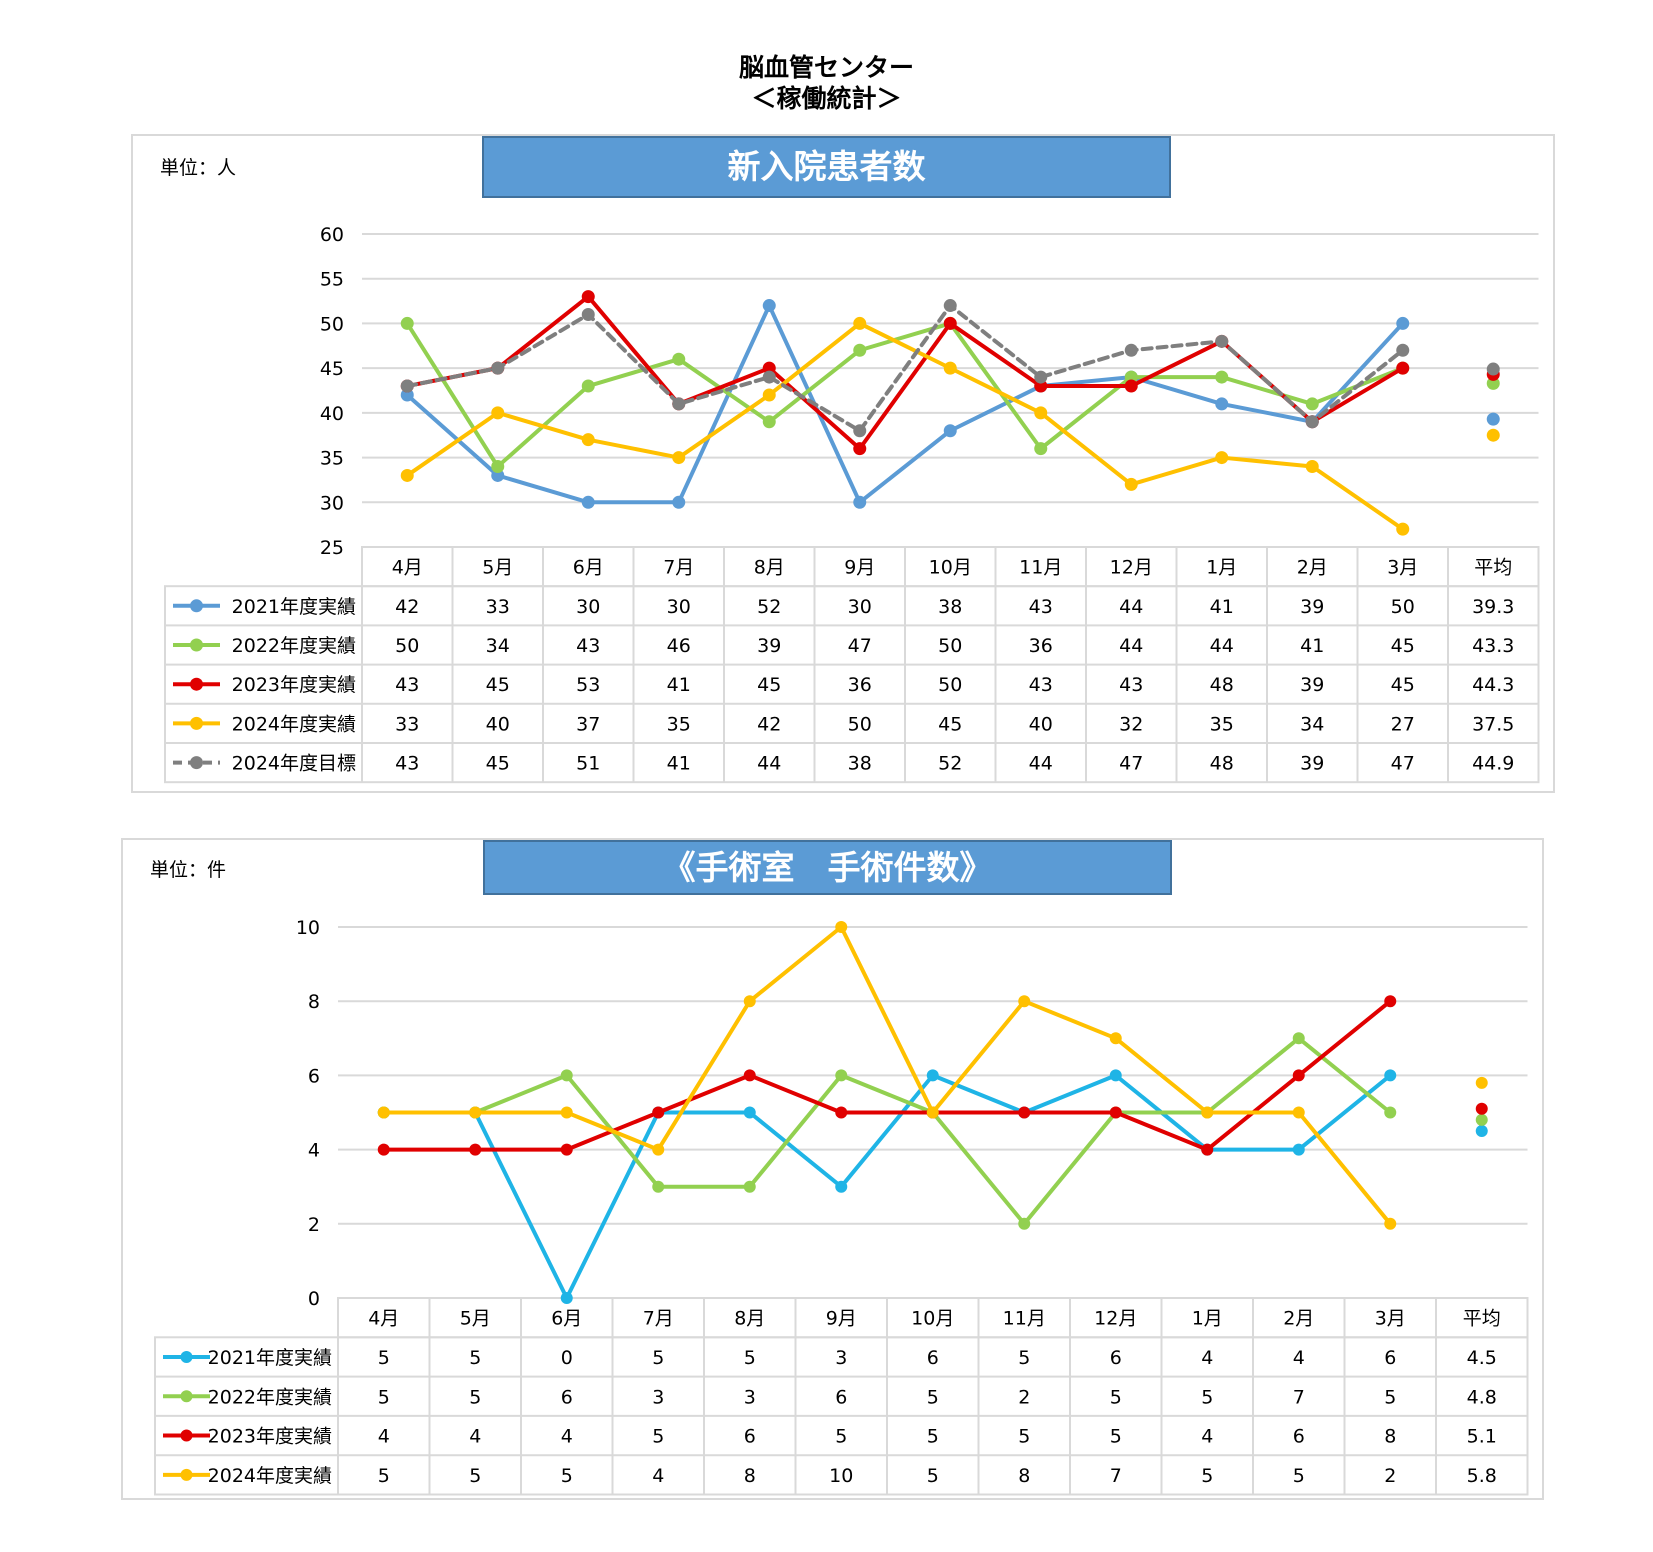 This screenshot has height=1552, width=1653. Describe the element at coordinates (827, 867) in the screenshot. I see `chart2-title: 《手術室 手術件数》` at that location.